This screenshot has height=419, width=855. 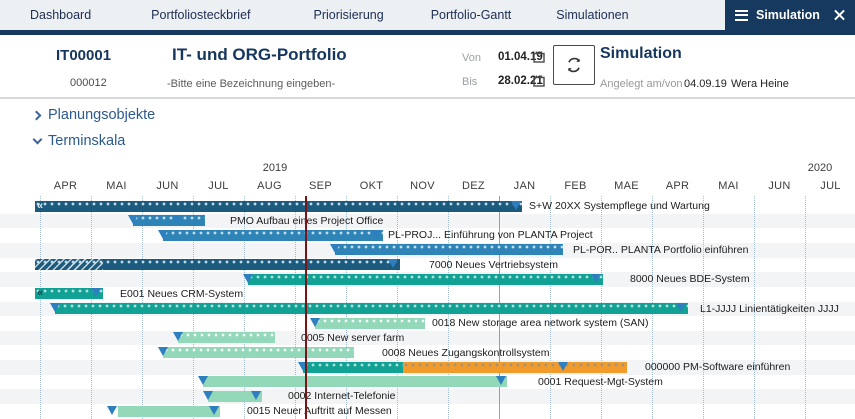 What do you see at coordinates (575, 186) in the screenshot?
I see `month-label: FEB` at bounding box center [575, 186].